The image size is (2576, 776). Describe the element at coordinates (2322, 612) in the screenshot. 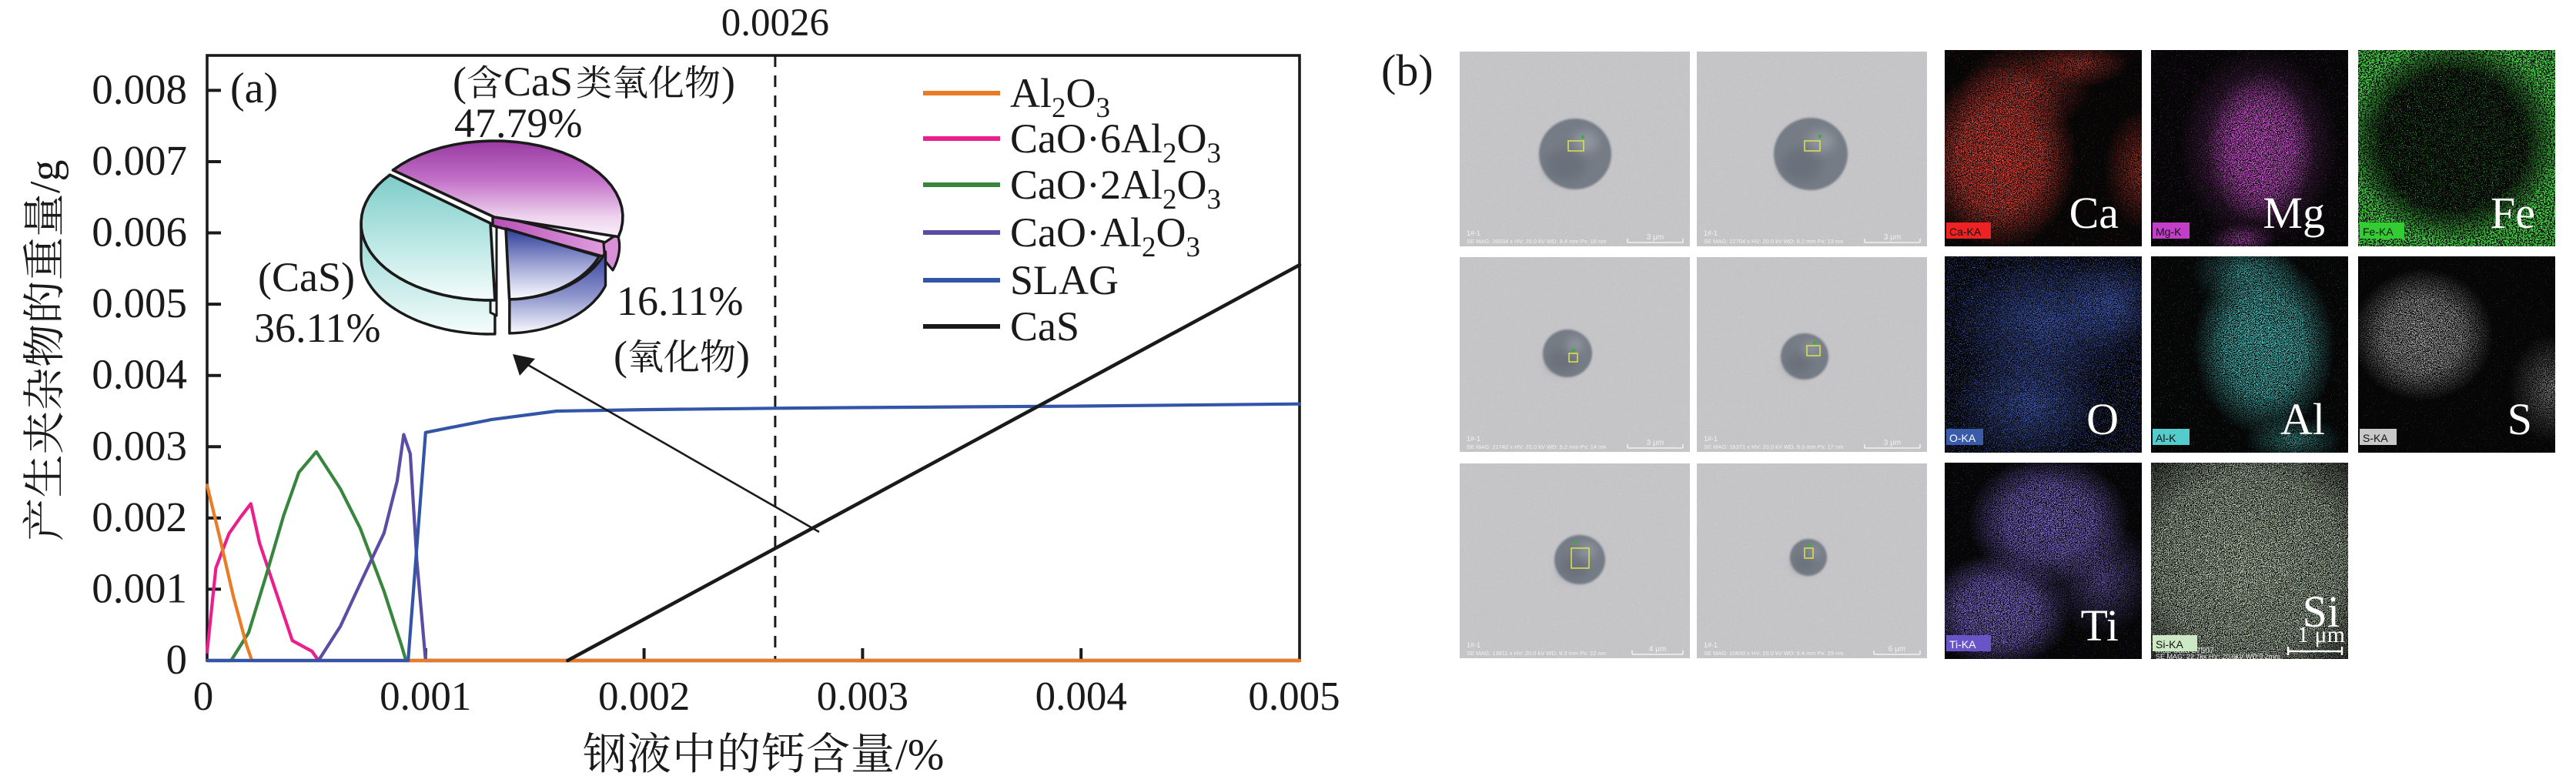

I see `svg-text: Si` at that location.